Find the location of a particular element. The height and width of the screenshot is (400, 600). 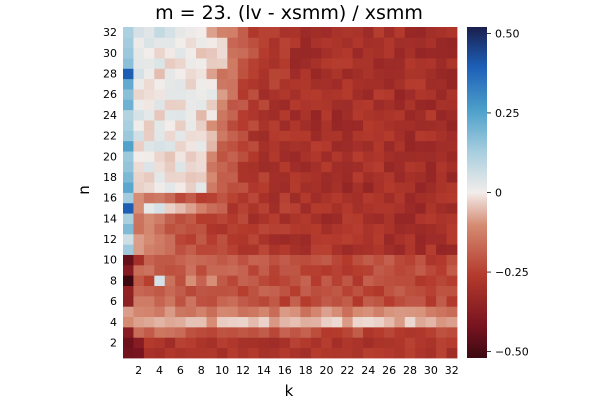

x-tick-label: 20 is located at coordinates (327, 370).